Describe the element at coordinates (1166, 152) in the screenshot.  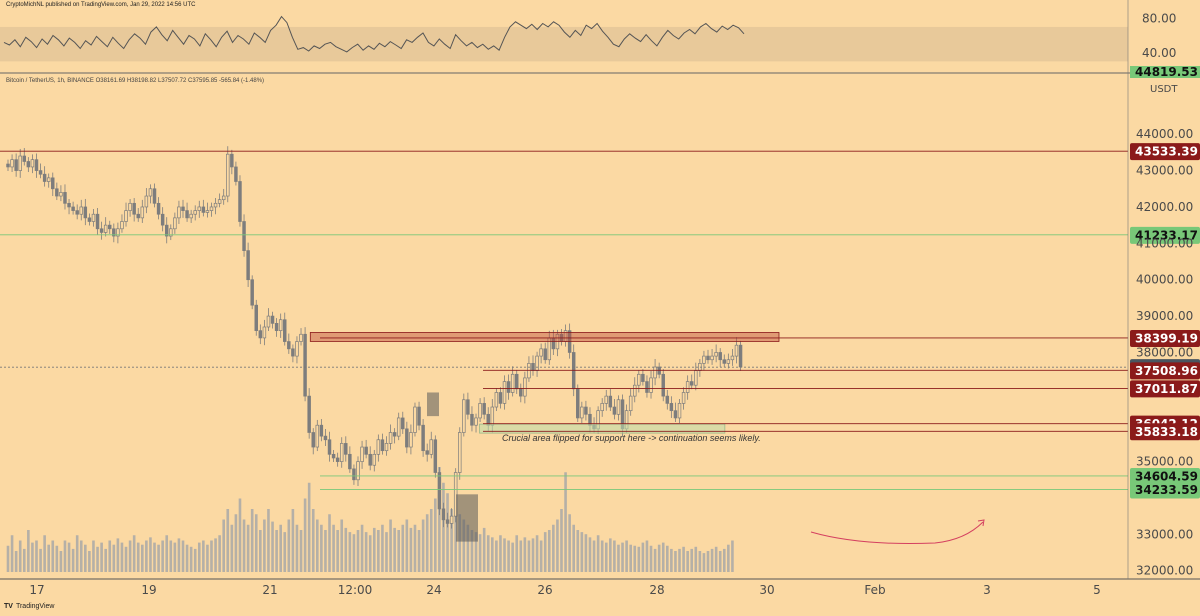
I see `price-label-text: 43533.39` at that location.